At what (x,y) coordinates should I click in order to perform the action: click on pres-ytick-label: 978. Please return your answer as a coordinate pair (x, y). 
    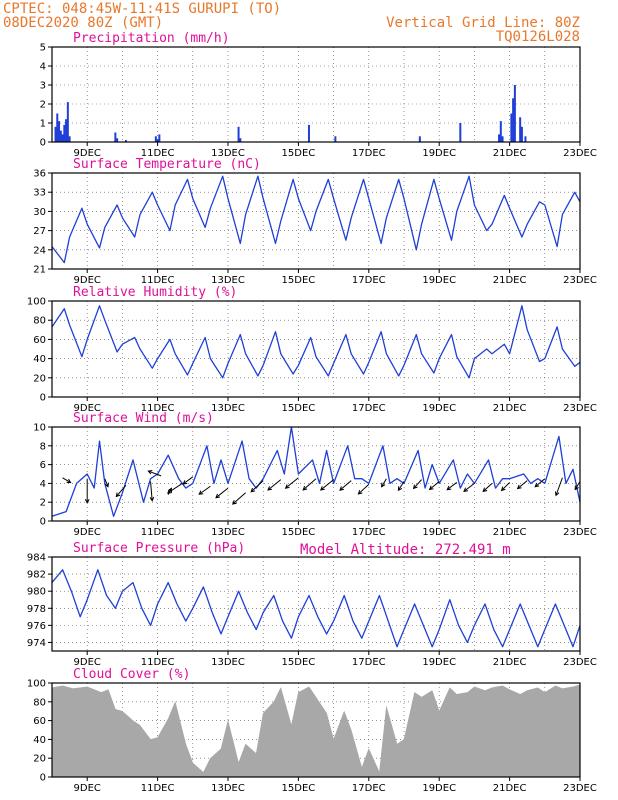
    Looking at the image, I should click on (36, 609).